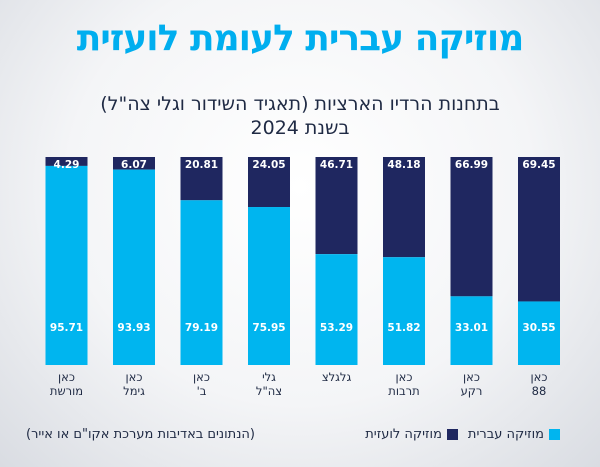 This screenshot has height=467, width=600. I want to click on category-label-7-0: כאן, so click(66, 377).